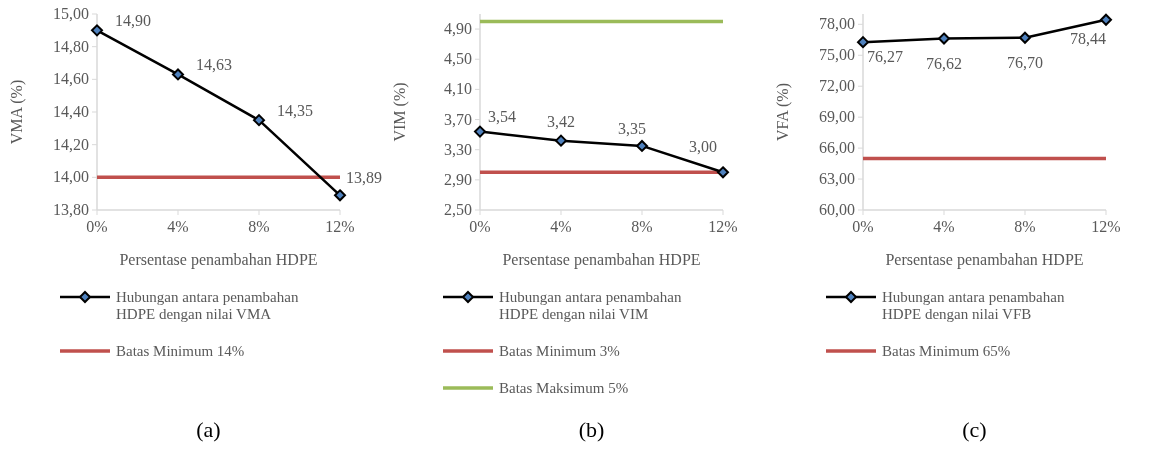  I want to click on legend-label: Batas Maksimum 5%, so click(564, 388).